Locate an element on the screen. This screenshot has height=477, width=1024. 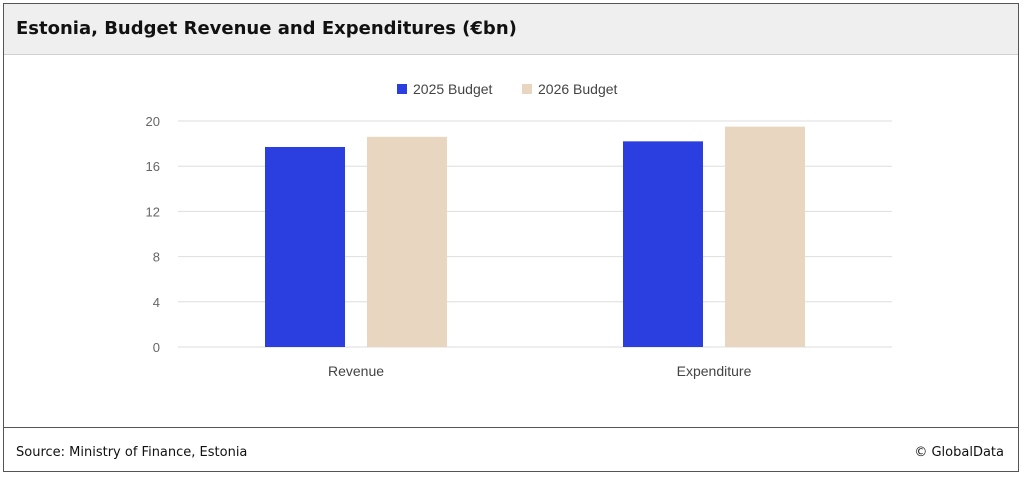
x-category-label: Expenditure is located at coordinates (714, 371).